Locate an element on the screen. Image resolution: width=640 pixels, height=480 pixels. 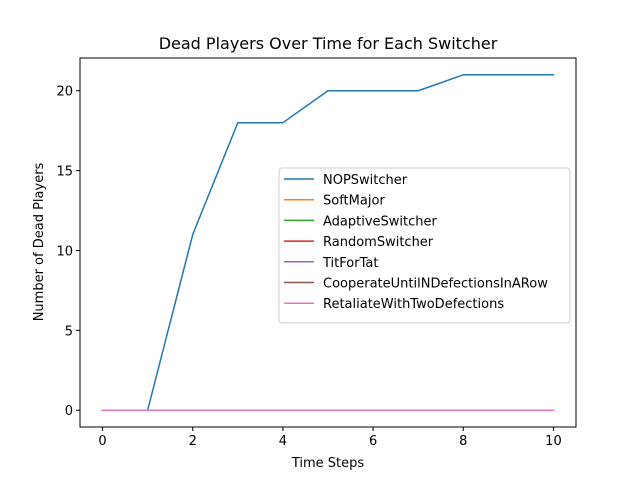
legend-label-5: CooperateUntilNDefectionsInARow is located at coordinates (435, 284).